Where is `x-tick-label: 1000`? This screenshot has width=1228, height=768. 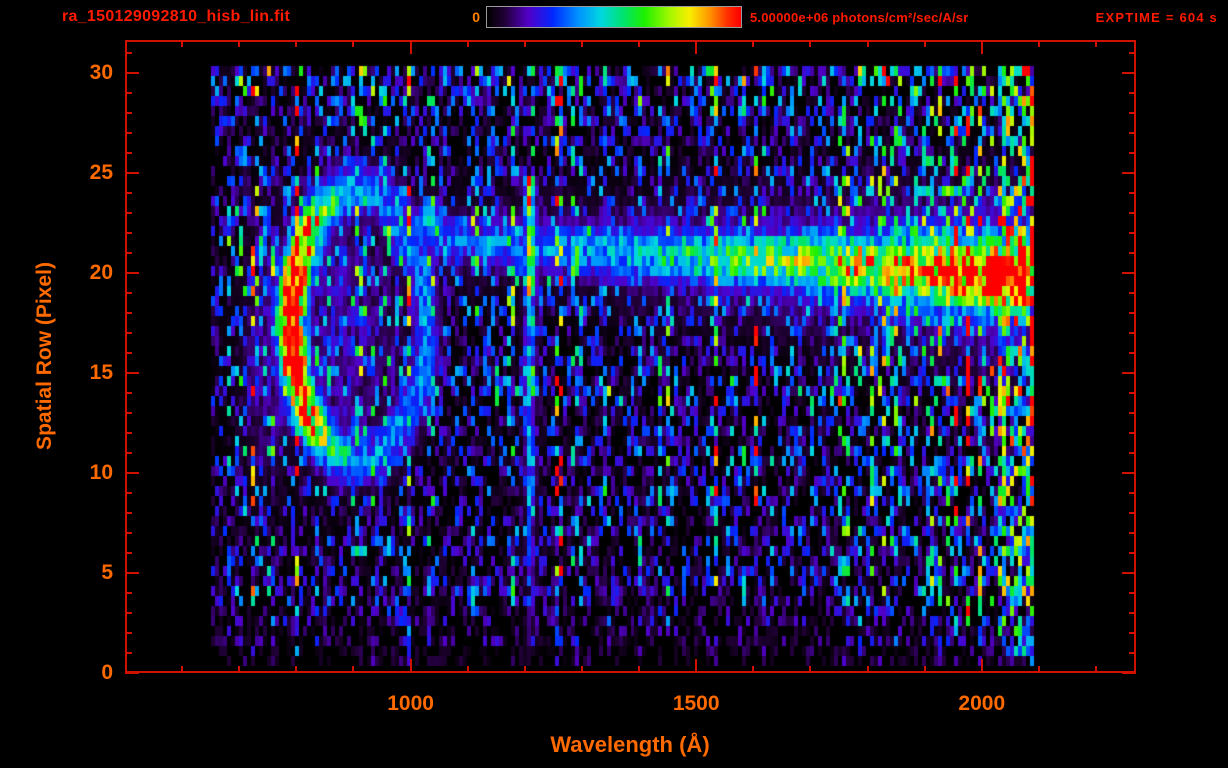 x-tick-label: 1000 is located at coordinates (410, 703).